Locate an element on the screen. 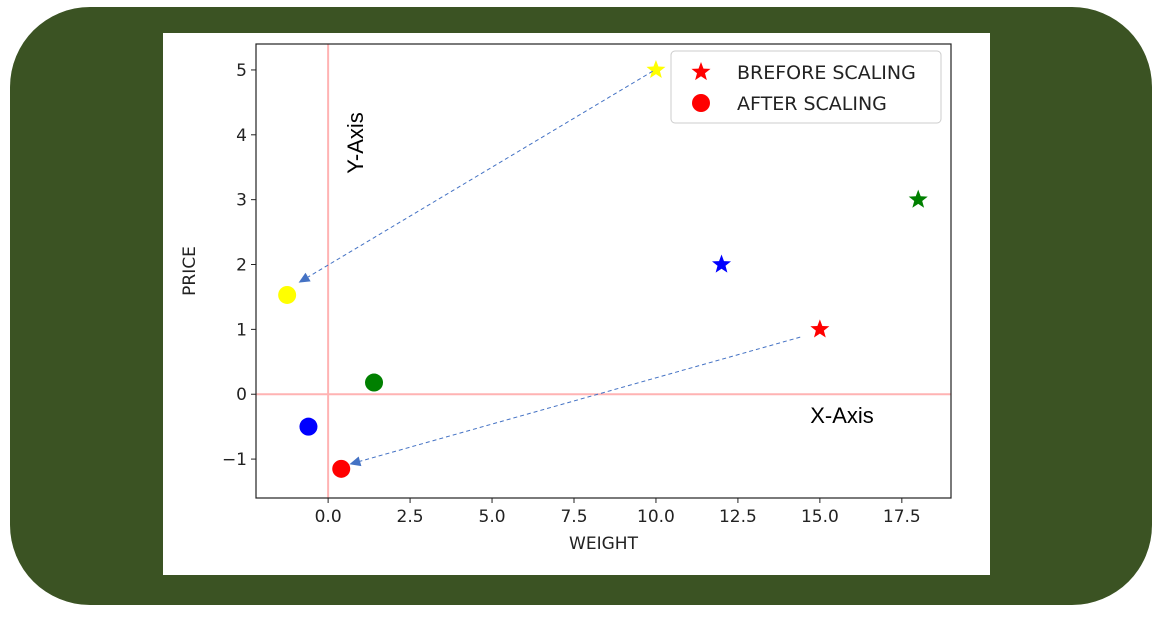 Image resolution: width=1162 pixels, height=618 pixels. legend: BREFORE SCALING AFTER SCALING is located at coordinates (806, 87).